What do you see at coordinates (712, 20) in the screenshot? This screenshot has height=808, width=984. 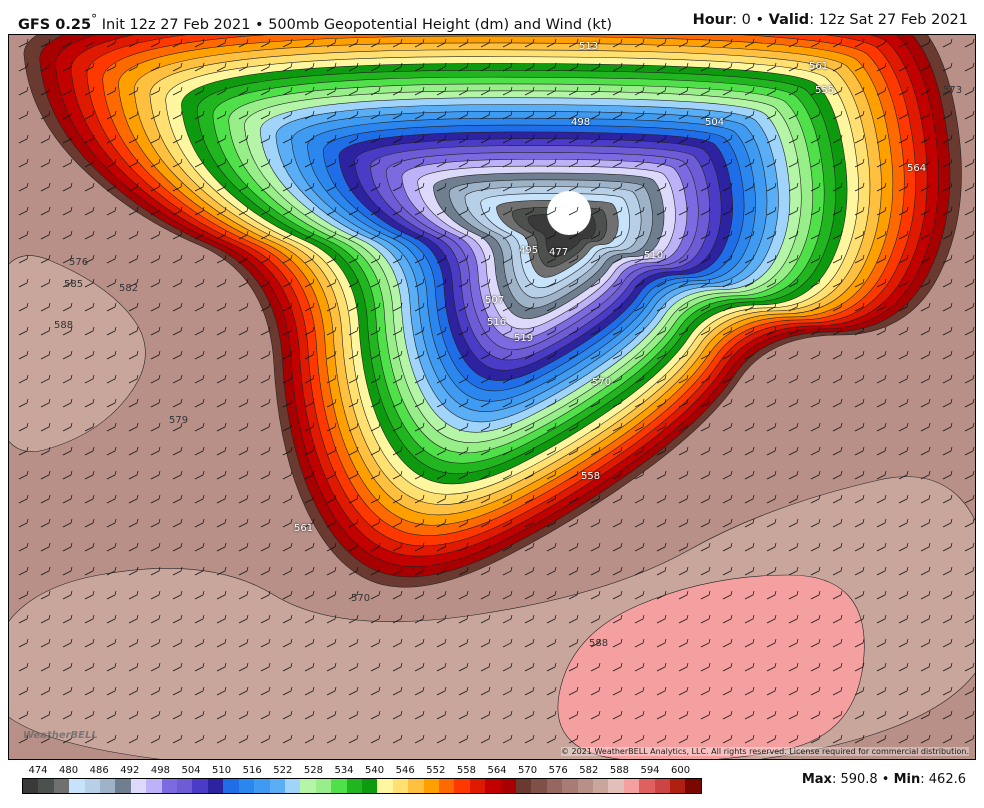 I see `hour-label: Hour` at bounding box center [712, 20].